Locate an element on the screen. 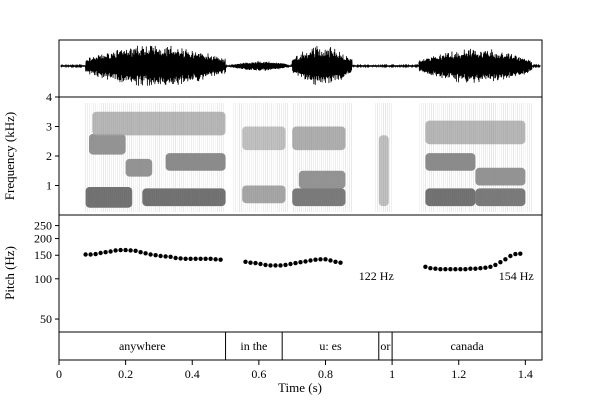 The width and height of the screenshot is (600, 400). tier-frame is located at coordinates (300, 346).